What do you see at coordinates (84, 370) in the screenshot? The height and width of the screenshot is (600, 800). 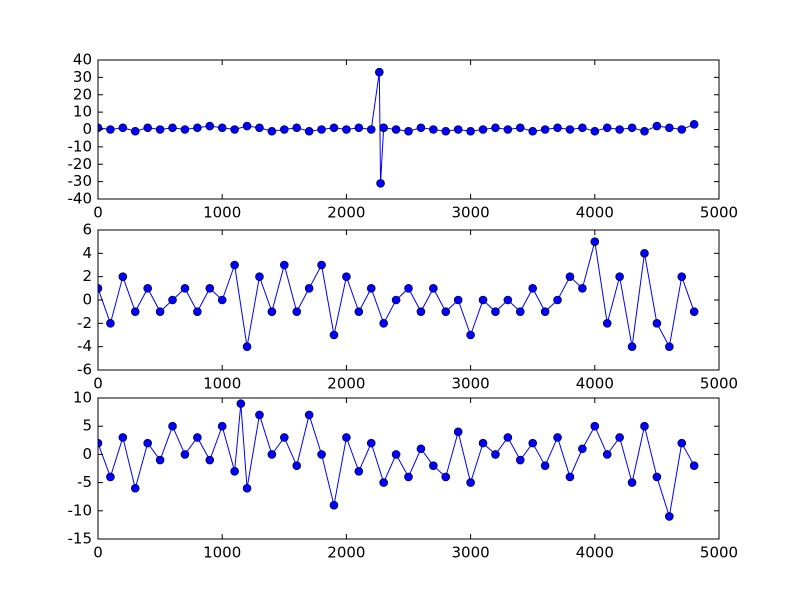 I see `y-tick-label: -6` at bounding box center [84, 370].